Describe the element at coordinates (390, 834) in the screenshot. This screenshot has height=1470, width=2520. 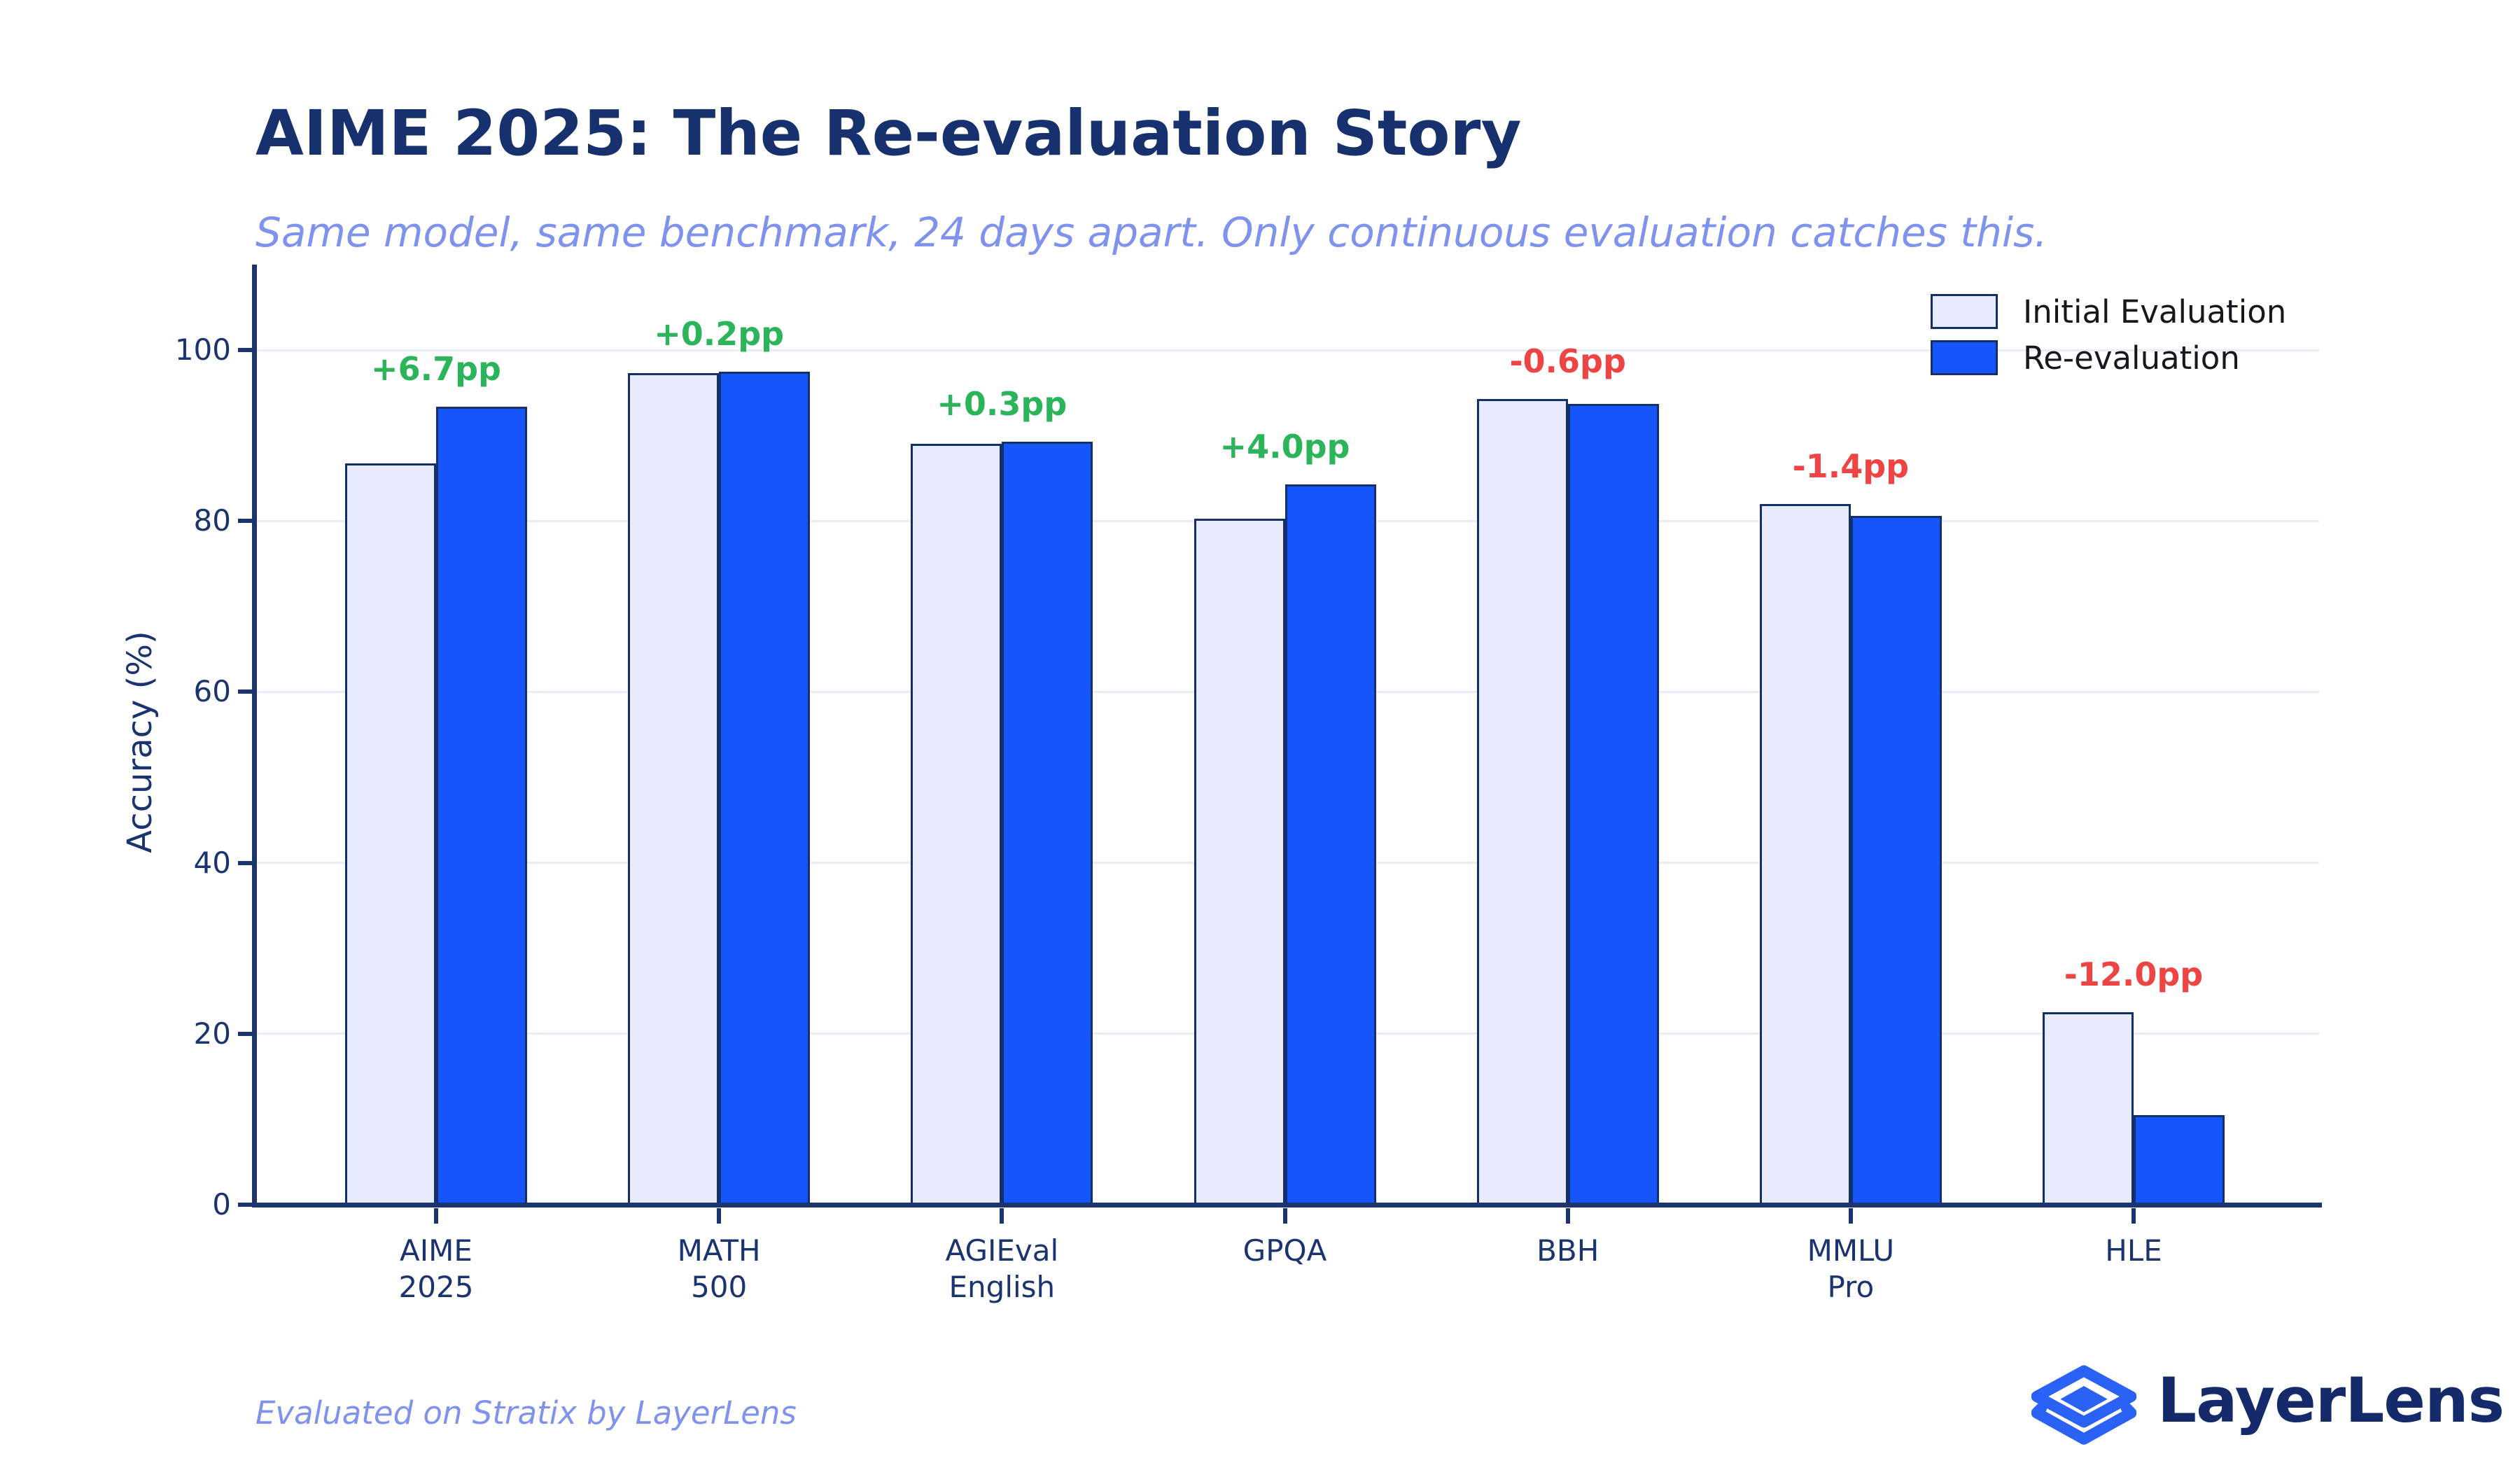
I see `bar-initial-aime-2025` at that location.